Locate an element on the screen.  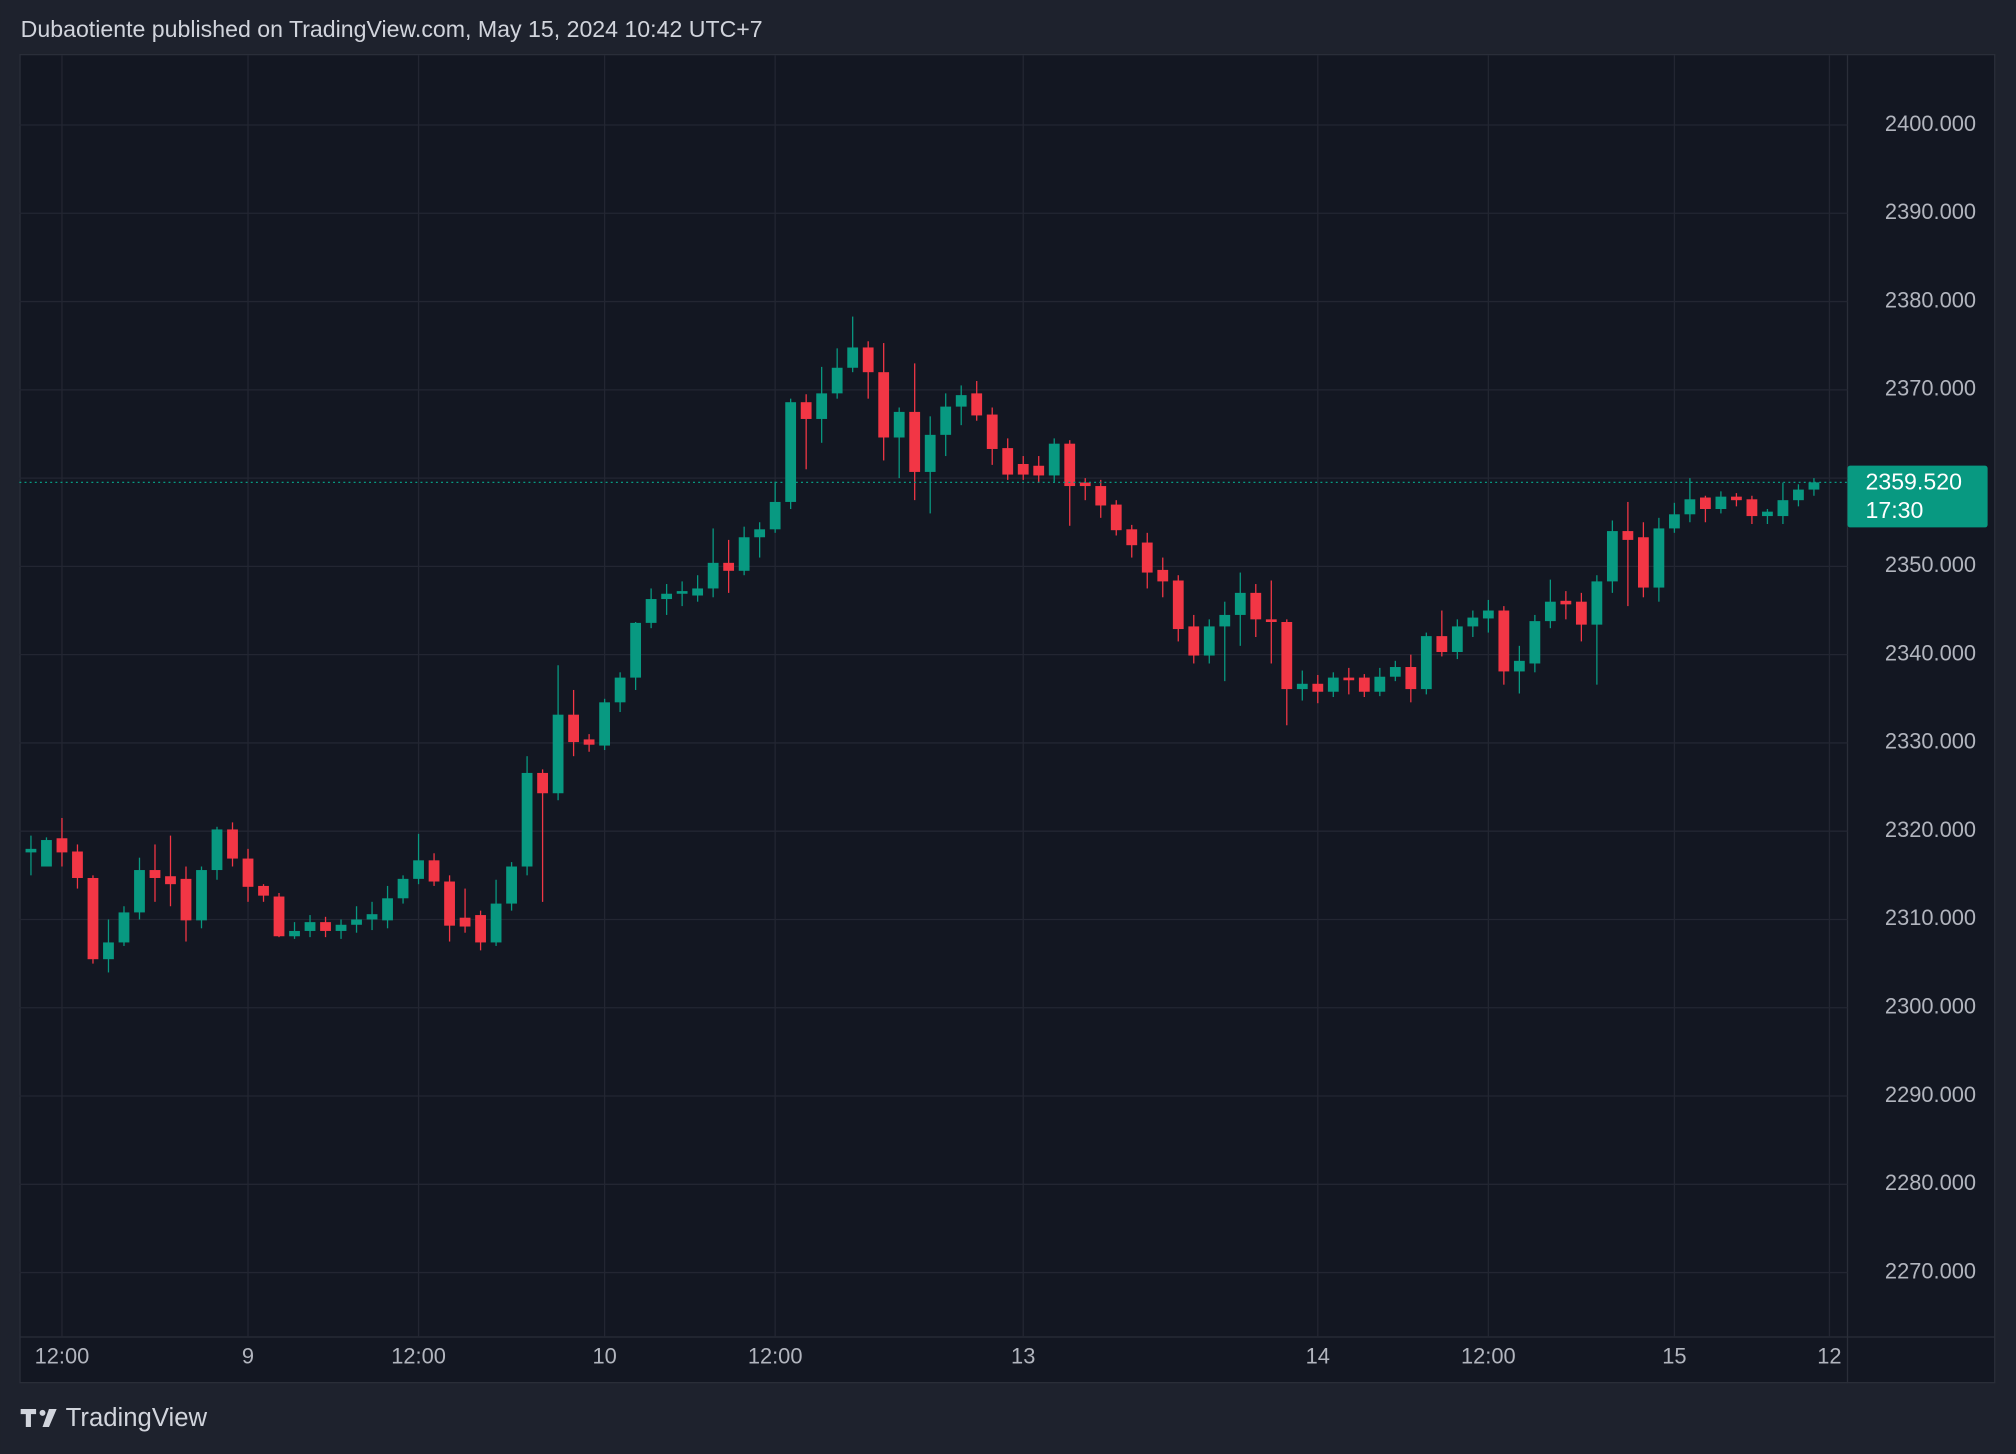
y-tick-label: 2270.000 is located at coordinates (1930, 1270).